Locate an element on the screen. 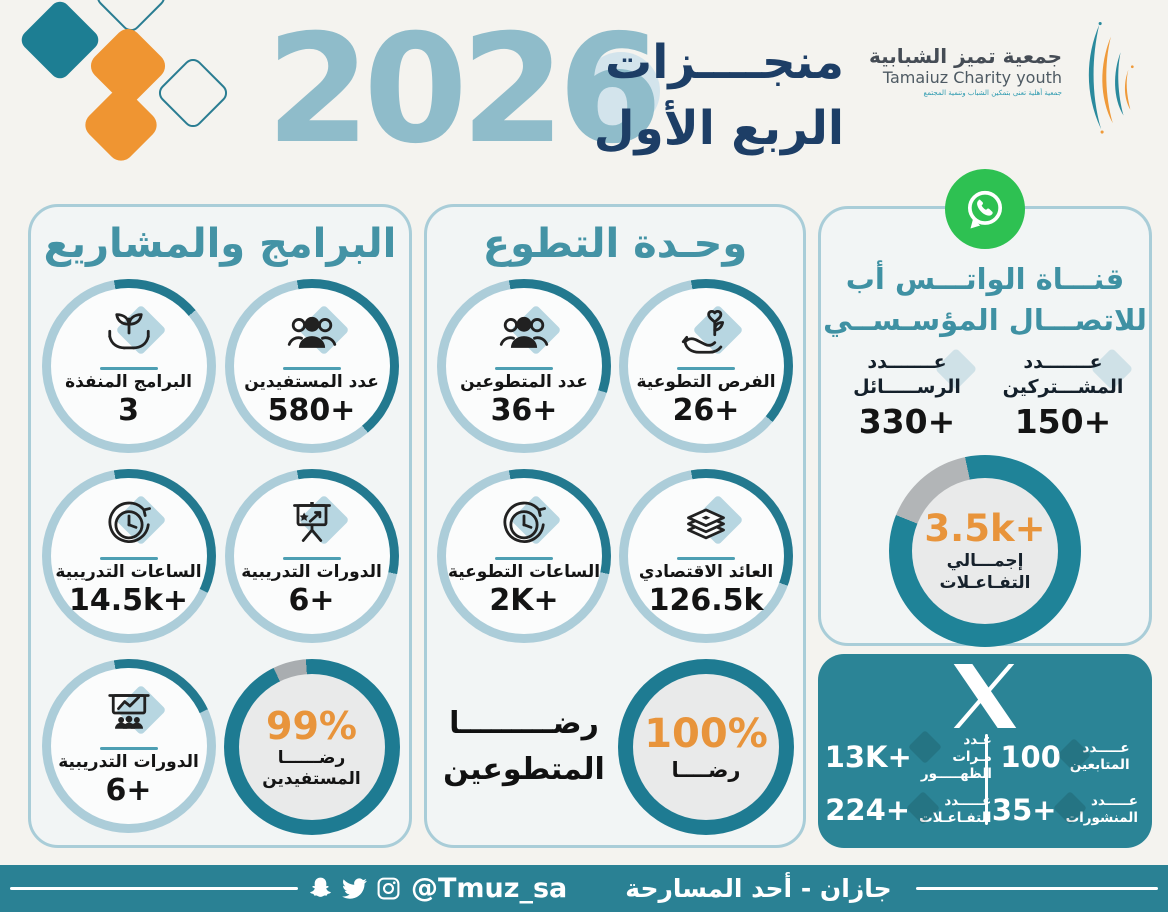 Image resolution: width=1168 pixels, height=912 pixels. snapchat-icon is located at coordinates (320, 887).